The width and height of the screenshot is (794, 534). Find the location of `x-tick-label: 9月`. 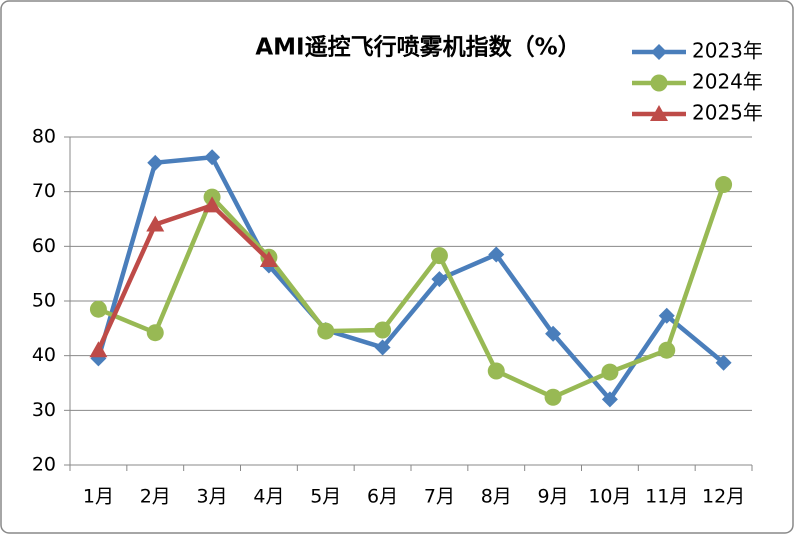

x-tick-label: 9月 is located at coordinates (553, 497).